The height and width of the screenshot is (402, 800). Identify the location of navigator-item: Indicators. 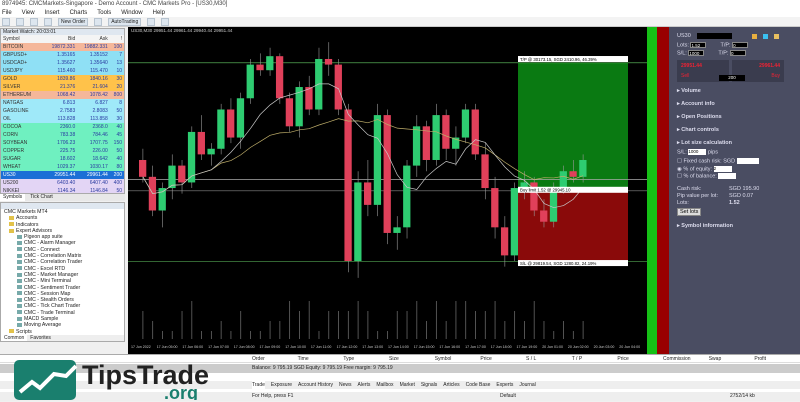
(62, 225).